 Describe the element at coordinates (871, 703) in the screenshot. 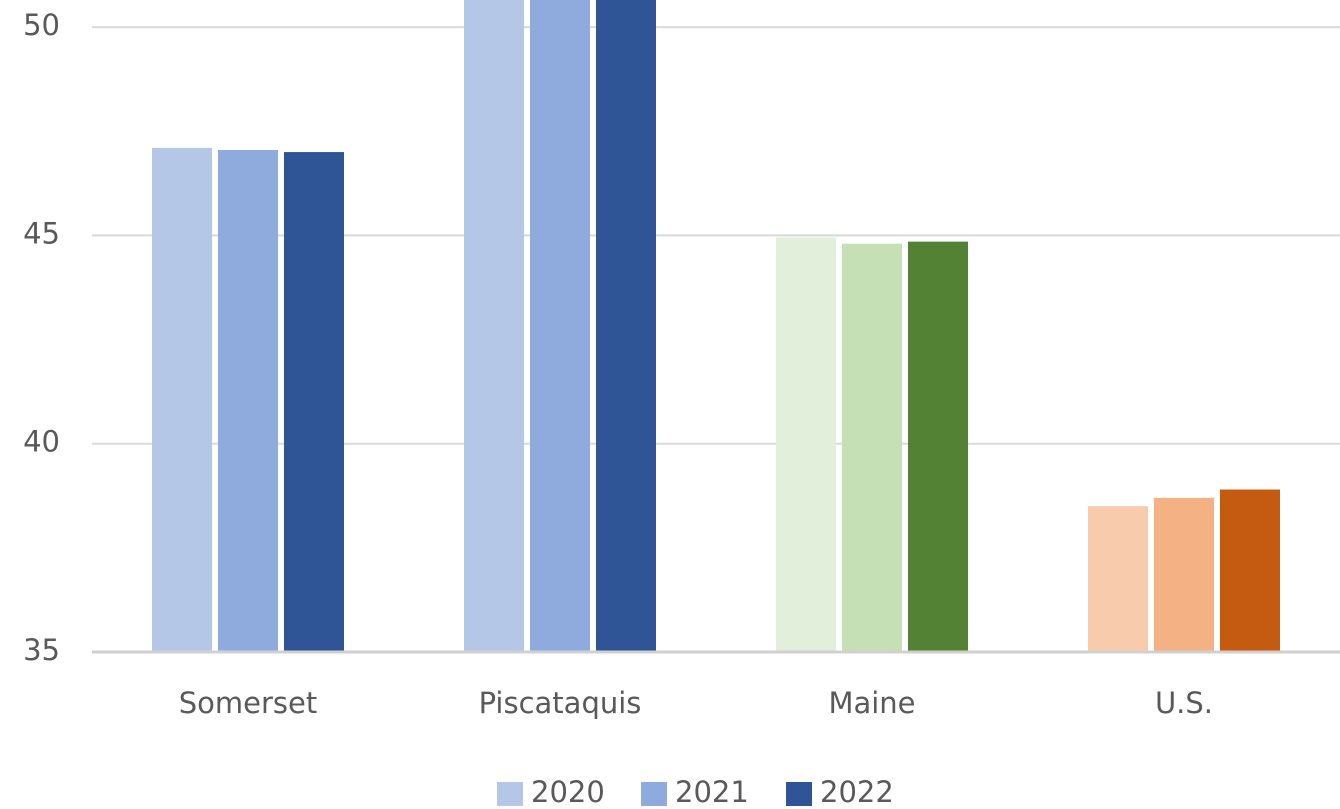

I see `x-tick-label: Maine` at that location.